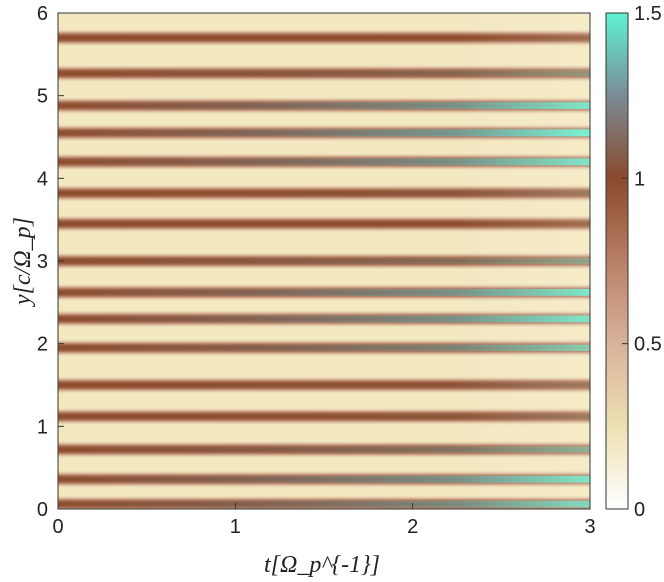  Describe the element at coordinates (42, 14) in the screenshot. I see `y-tick-label: 6` at that location.